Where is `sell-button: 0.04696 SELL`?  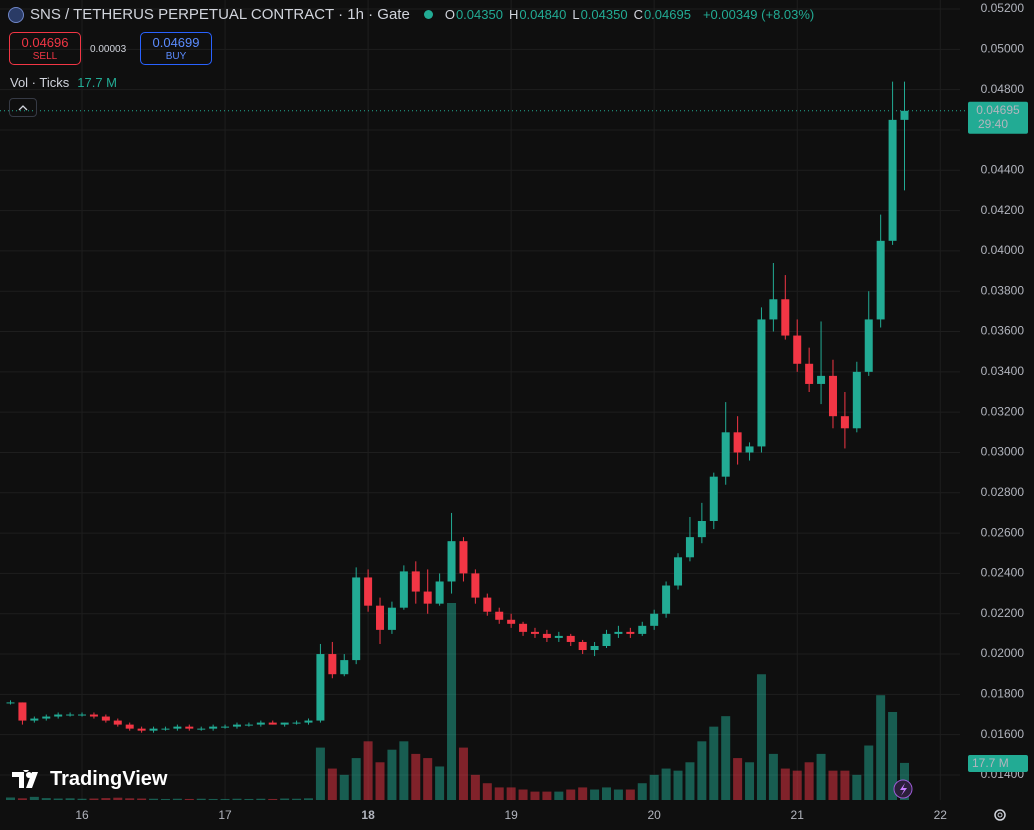 sell-button: 0.04696 SELL is located at coordinates (45, 48).